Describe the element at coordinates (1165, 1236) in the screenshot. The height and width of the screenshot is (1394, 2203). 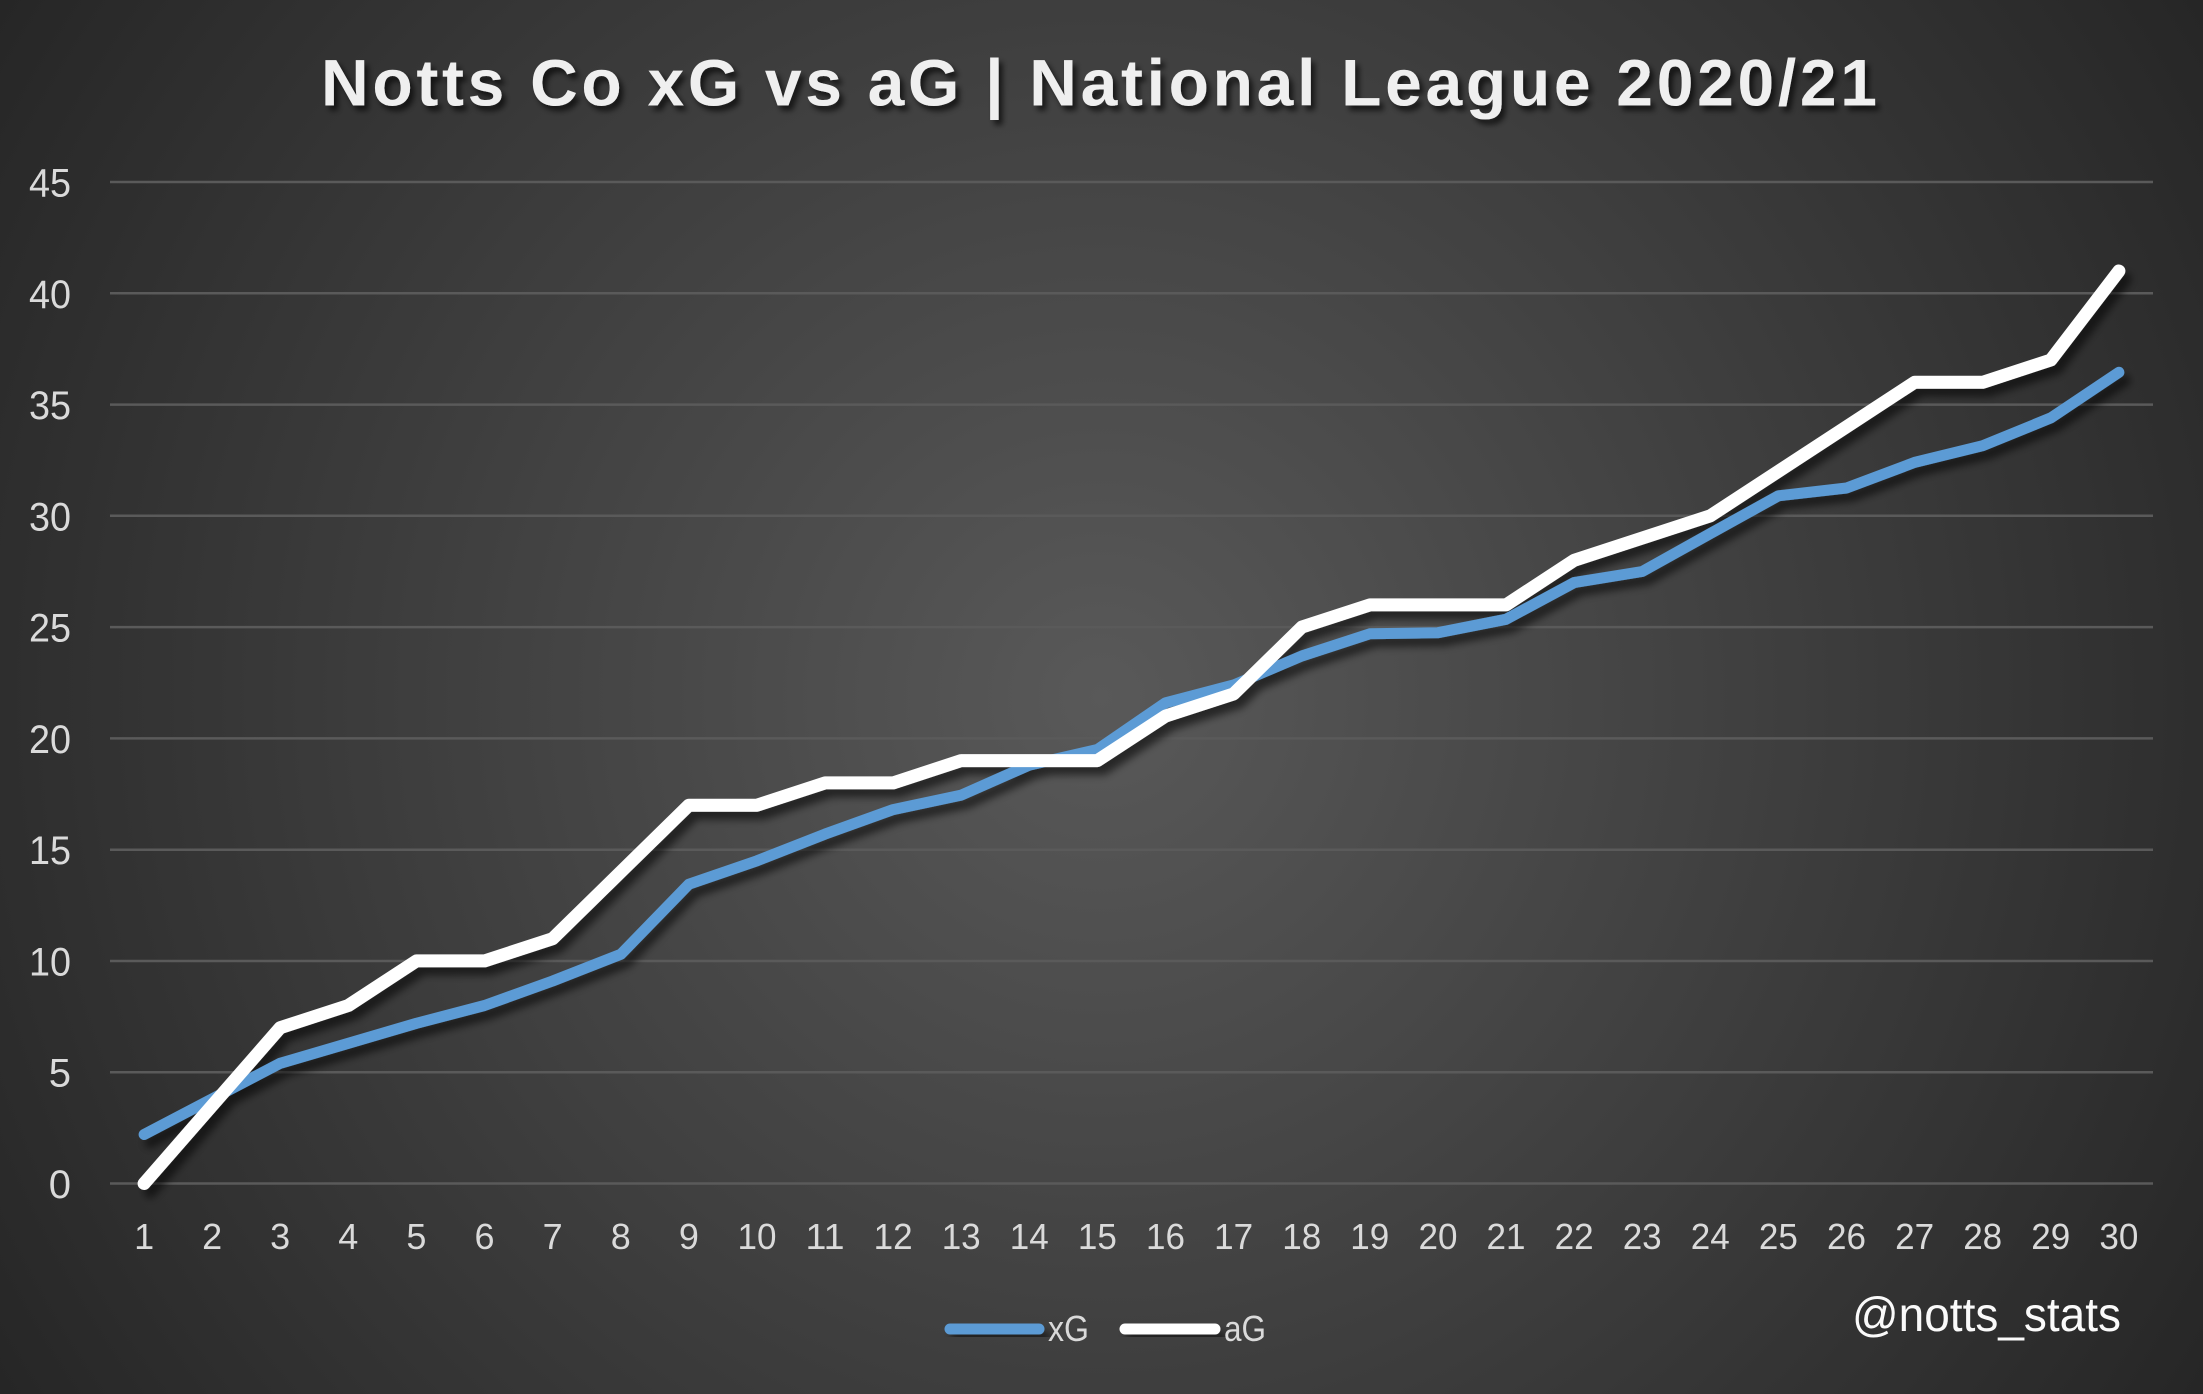
I see `svg-text: 16` at that location.